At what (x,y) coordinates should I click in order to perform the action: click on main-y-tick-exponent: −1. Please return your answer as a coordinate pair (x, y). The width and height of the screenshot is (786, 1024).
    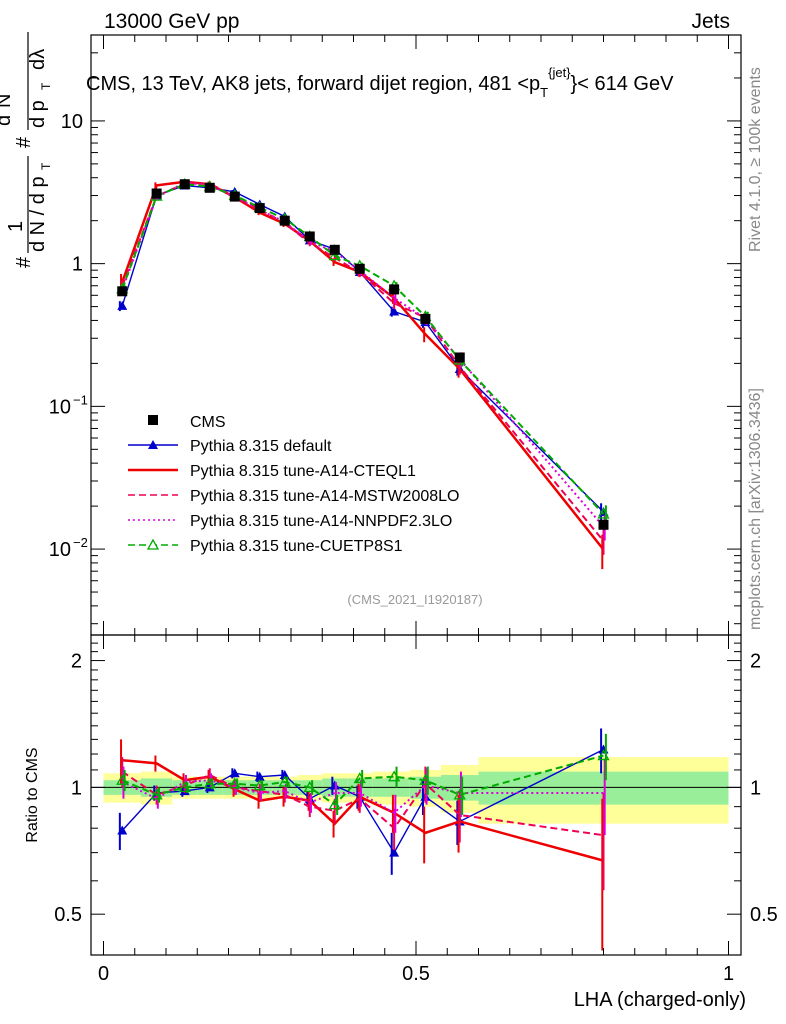
    Looking at the image, I should click on (80, 399).